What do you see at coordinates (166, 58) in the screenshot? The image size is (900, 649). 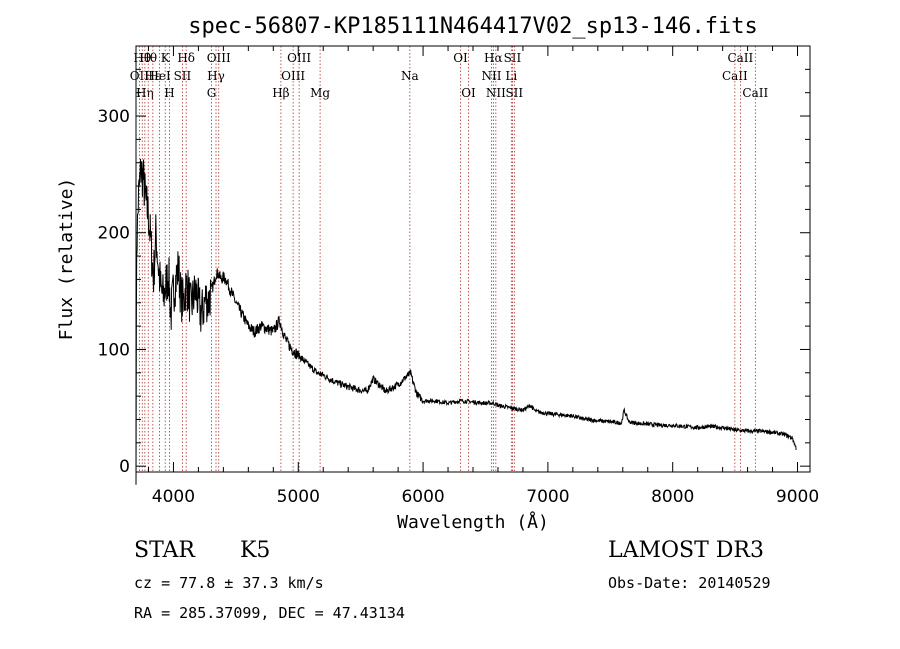 I see `spectral-line-label: K` at bounding box center [166, 58].